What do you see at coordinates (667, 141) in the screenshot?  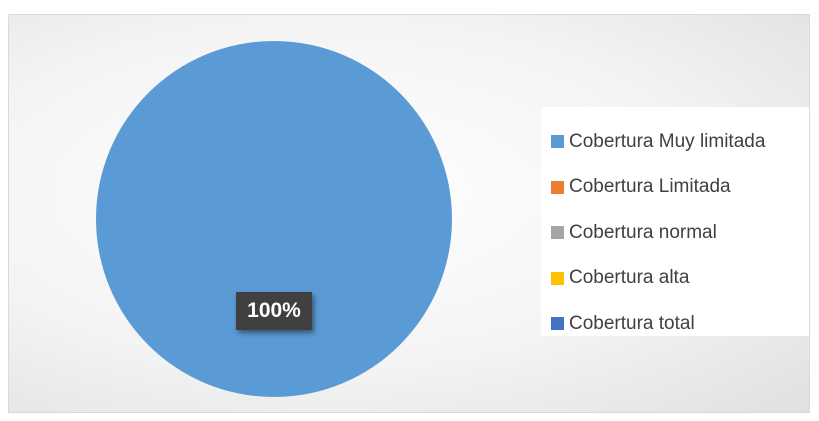 I see `legend-label: Cobertura Muy limitada` at bounding box center [667, 141].